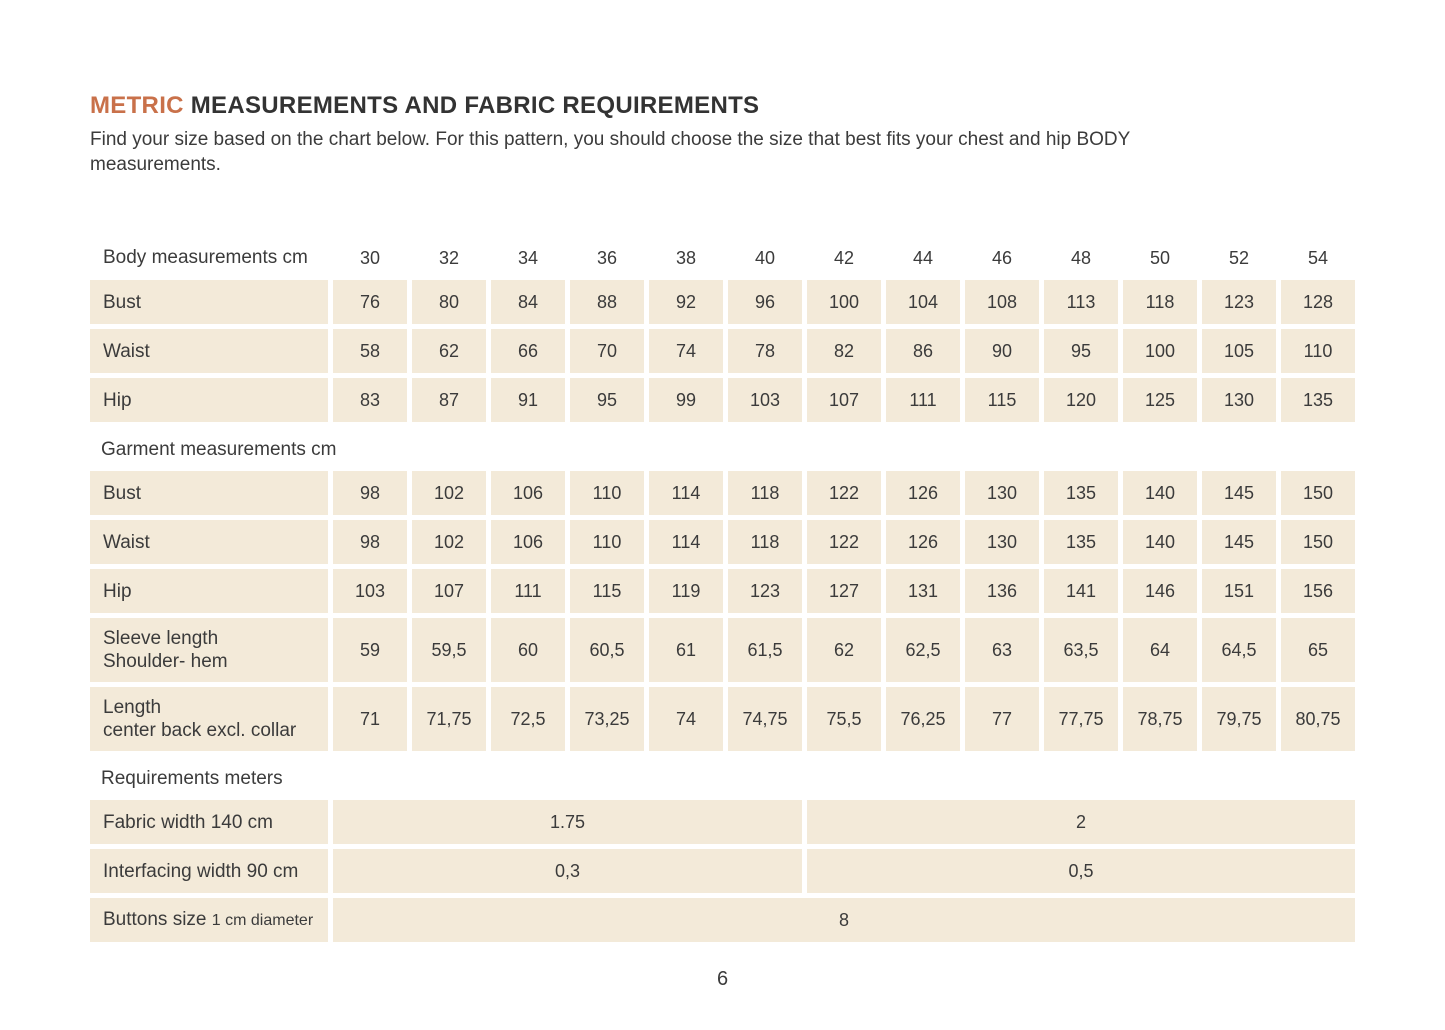 The height and width of the screenshot is (1030, 1445). I want to click on row-label-line: Hip, so click(117, 591).